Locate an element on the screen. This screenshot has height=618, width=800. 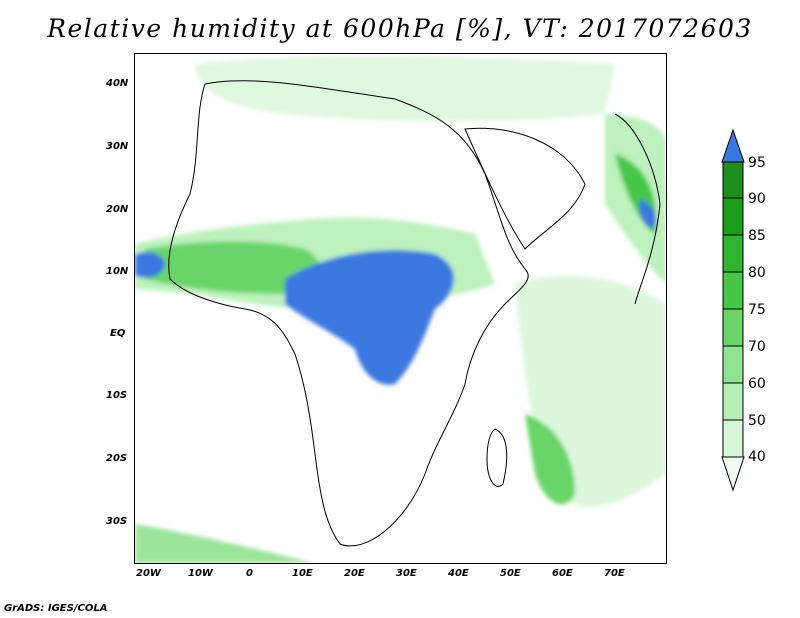
x-tick-label: 60E is located at coordinates (562, 573).